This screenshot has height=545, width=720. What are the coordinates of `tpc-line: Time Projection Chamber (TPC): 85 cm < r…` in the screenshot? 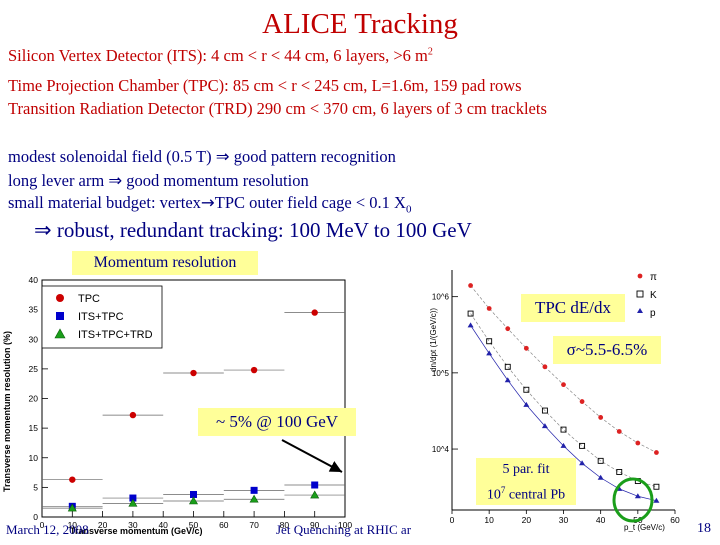 It's located at (265, 85).